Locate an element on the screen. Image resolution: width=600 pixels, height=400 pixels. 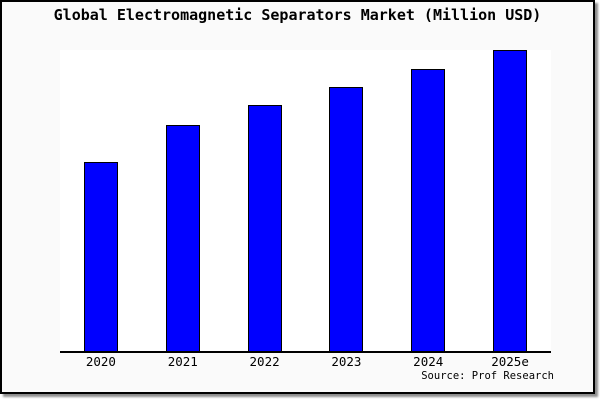
x-tick-label-2023: 2023 is located at coordinates (346, 361).